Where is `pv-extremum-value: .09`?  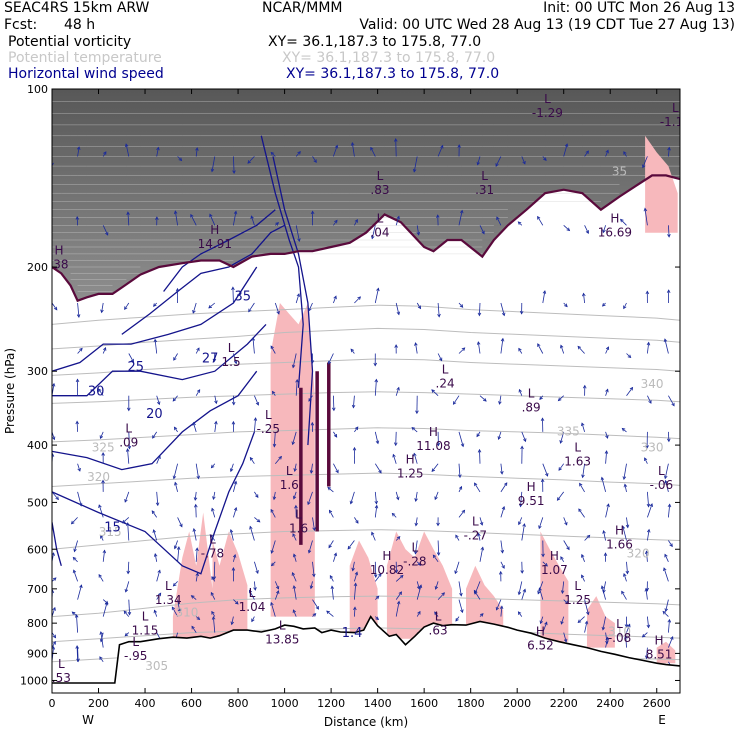
pv-extremum-value: .09 is located at coordinates (128, 443).